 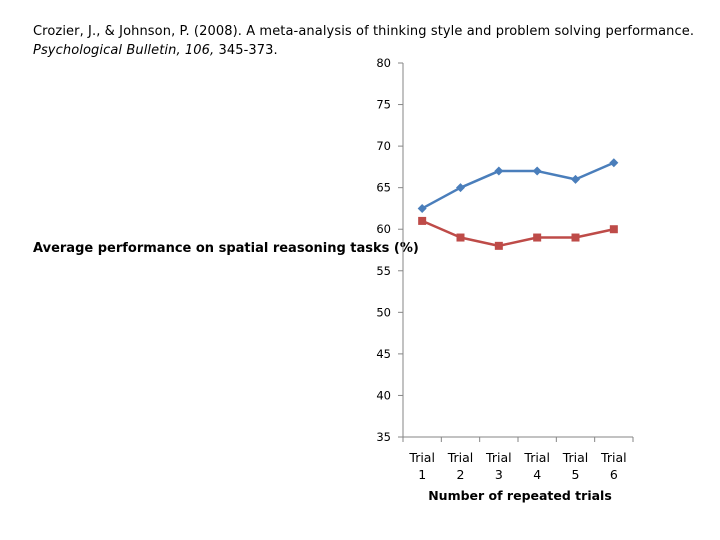 What do you see at coordinates (499, 474) in the screenshot?
I see `x-tick-label: 3` at bounding box center [499, 474].